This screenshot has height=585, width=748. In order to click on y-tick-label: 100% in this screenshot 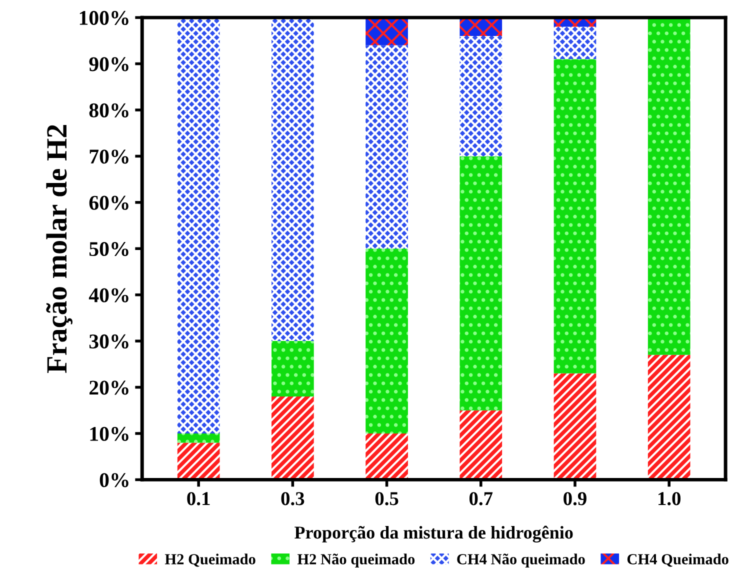, I will do `click(104, 18)`.